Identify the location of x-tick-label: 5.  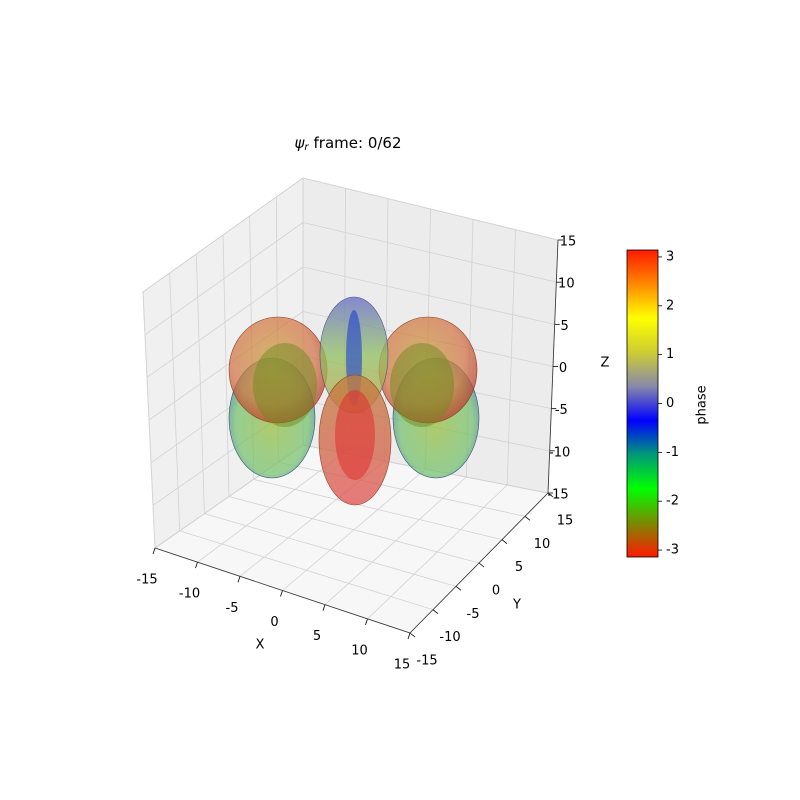
(317, 636).